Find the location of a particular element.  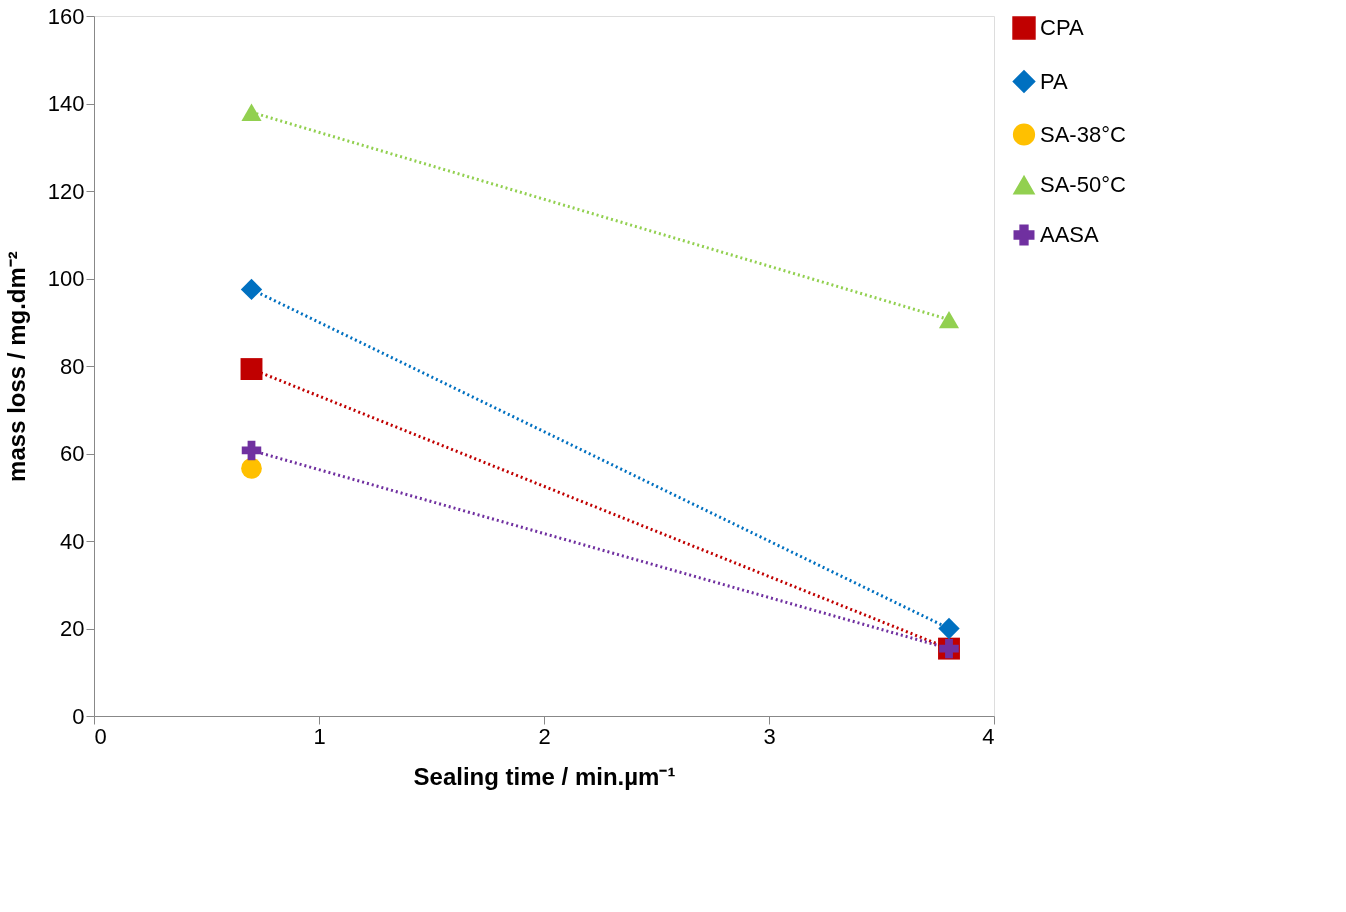

x-axis-title: Sealing time / min.µm⁻¹ is located at coordinates (544, 776).